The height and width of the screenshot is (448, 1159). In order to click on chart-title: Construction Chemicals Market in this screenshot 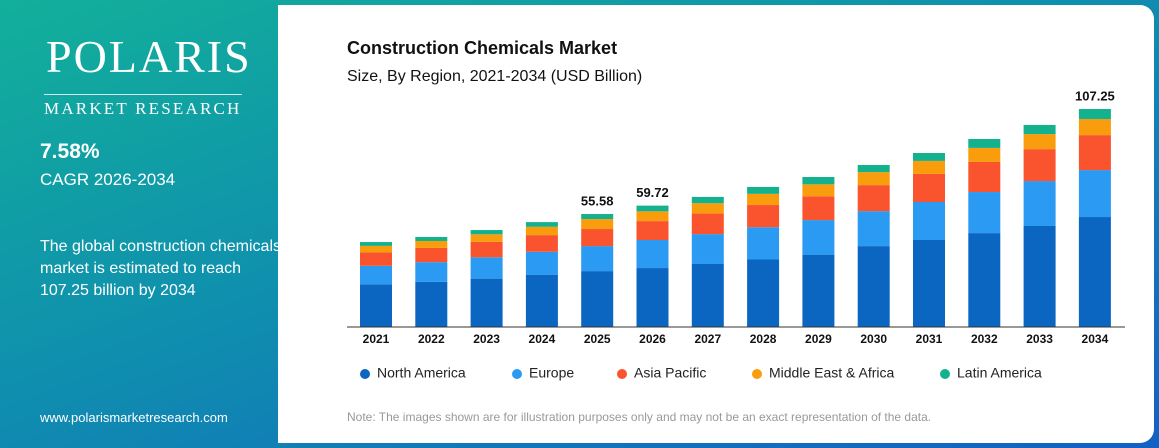, I will do `click(482, 48)`.